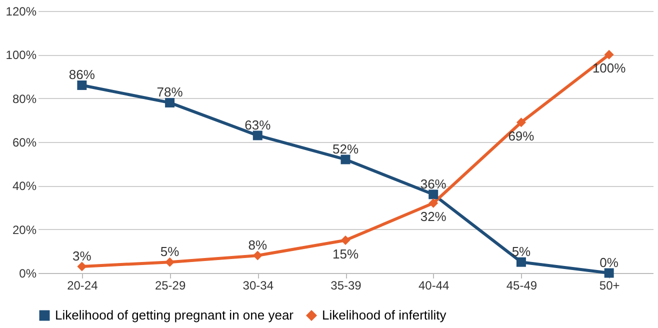  I want to click on y-tick-label: 60%, so click(24, 143).